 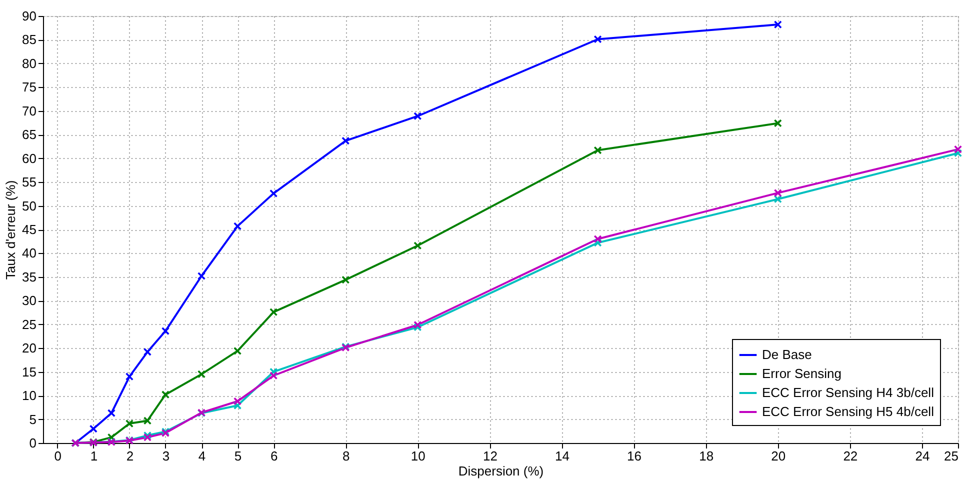 I want to click on y-tick-label: 60, so click(x=29, y=158).